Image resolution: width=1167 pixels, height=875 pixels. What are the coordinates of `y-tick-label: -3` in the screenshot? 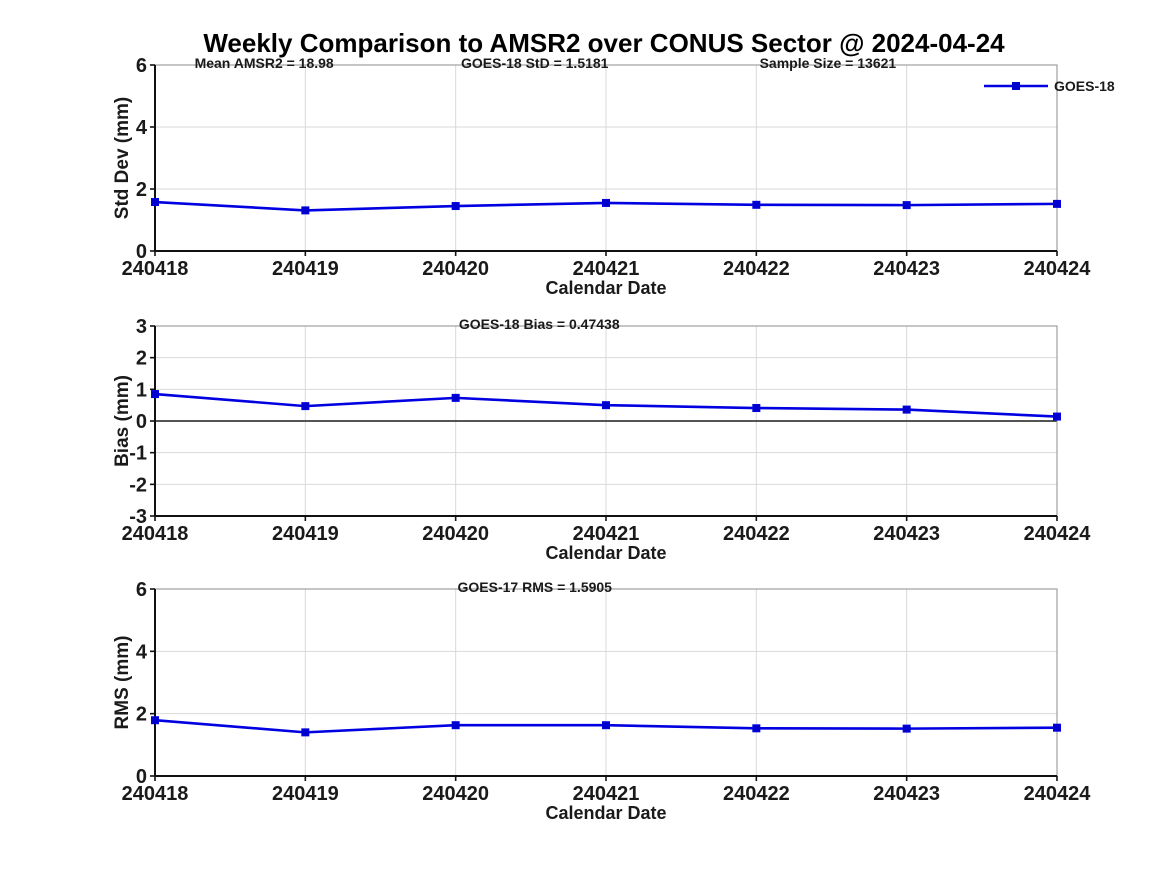 It's located at (138, 517).